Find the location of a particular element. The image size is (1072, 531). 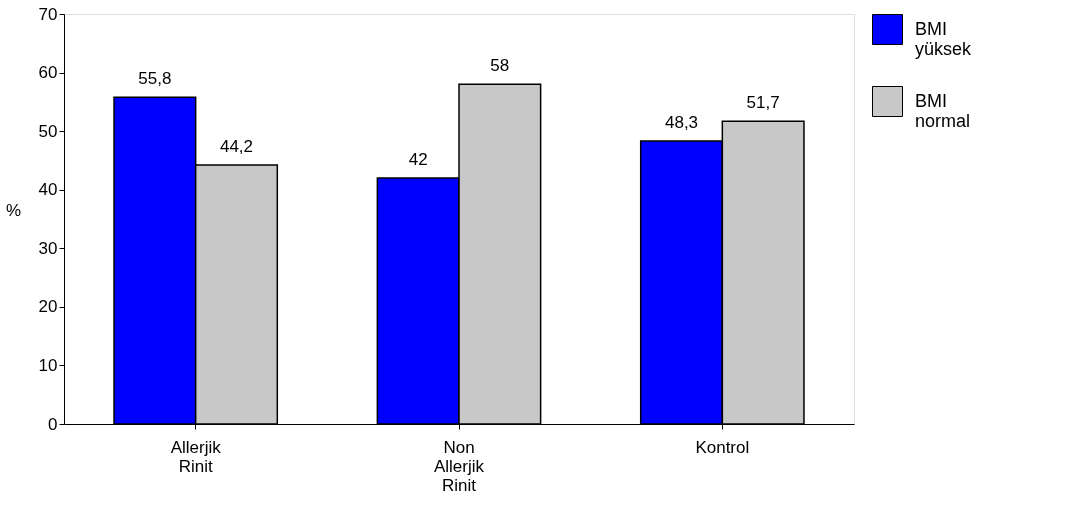

data-label: 48,3 is located at coordinates (681, 123).